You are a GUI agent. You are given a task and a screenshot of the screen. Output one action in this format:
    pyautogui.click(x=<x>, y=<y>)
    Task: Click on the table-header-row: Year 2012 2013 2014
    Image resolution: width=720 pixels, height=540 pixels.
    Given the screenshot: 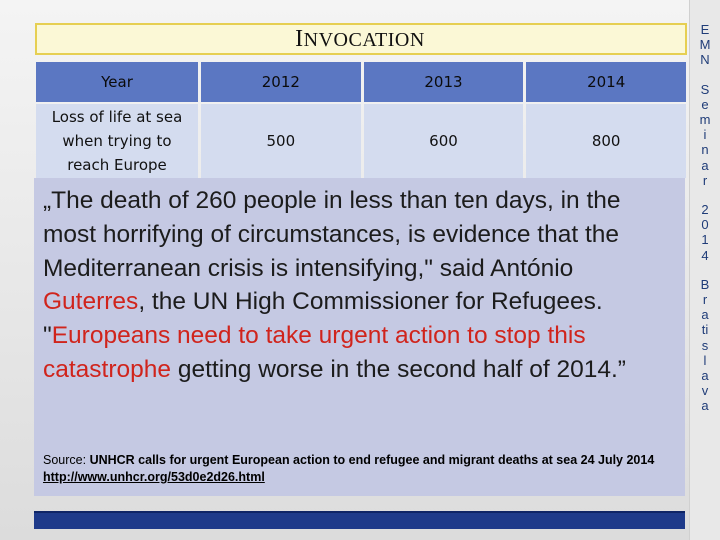 What is the action you would take?
    pyautogui.click(x=361, y=82)
    